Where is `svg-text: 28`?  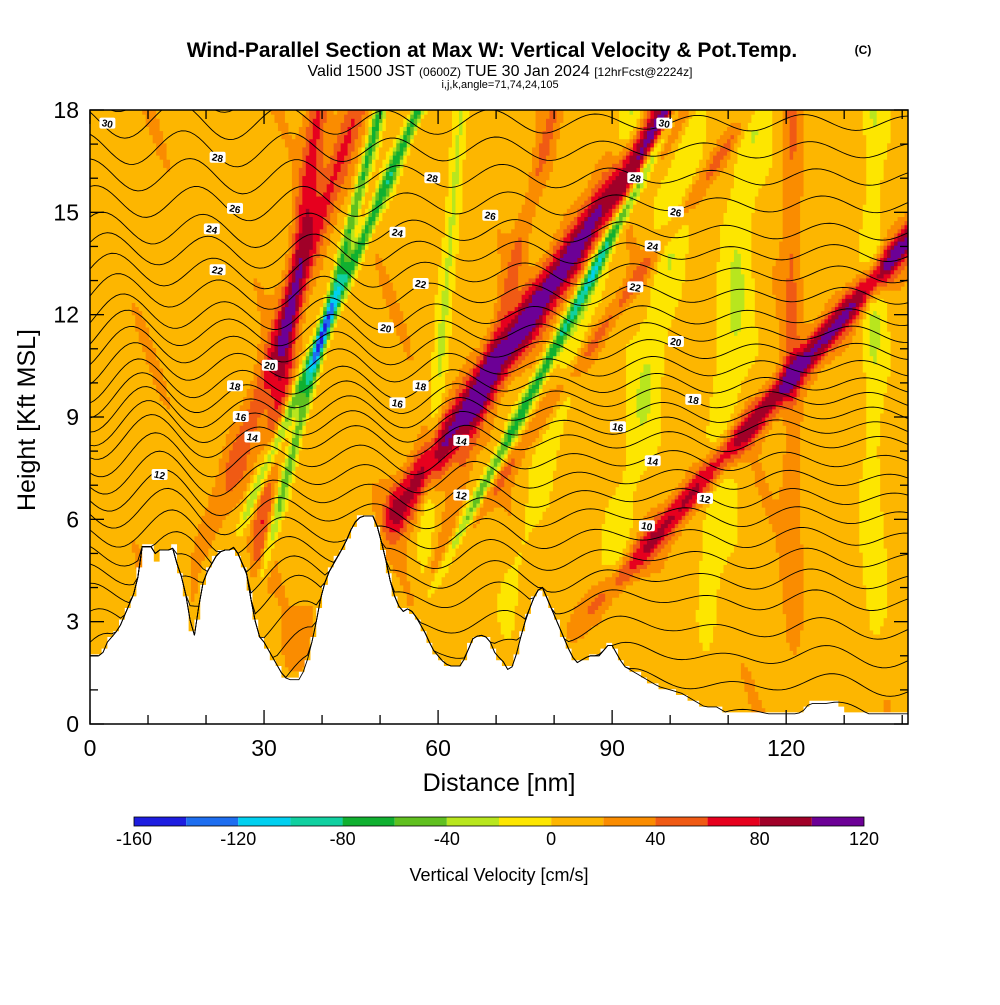 svg-text: 28 is located at coordinates (433, 179).